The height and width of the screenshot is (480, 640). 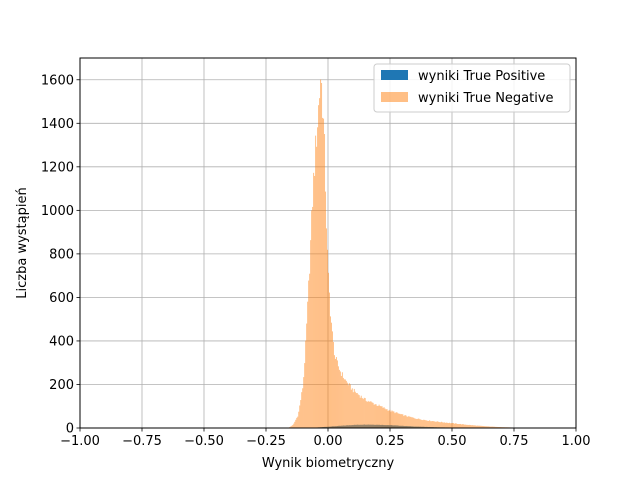 I want to click on x-axis-ticks: −1.00 −0.75 −0.50 −0.25 0.00 0.25 0.50 0.75 1.00, so click(x=325, y=438).